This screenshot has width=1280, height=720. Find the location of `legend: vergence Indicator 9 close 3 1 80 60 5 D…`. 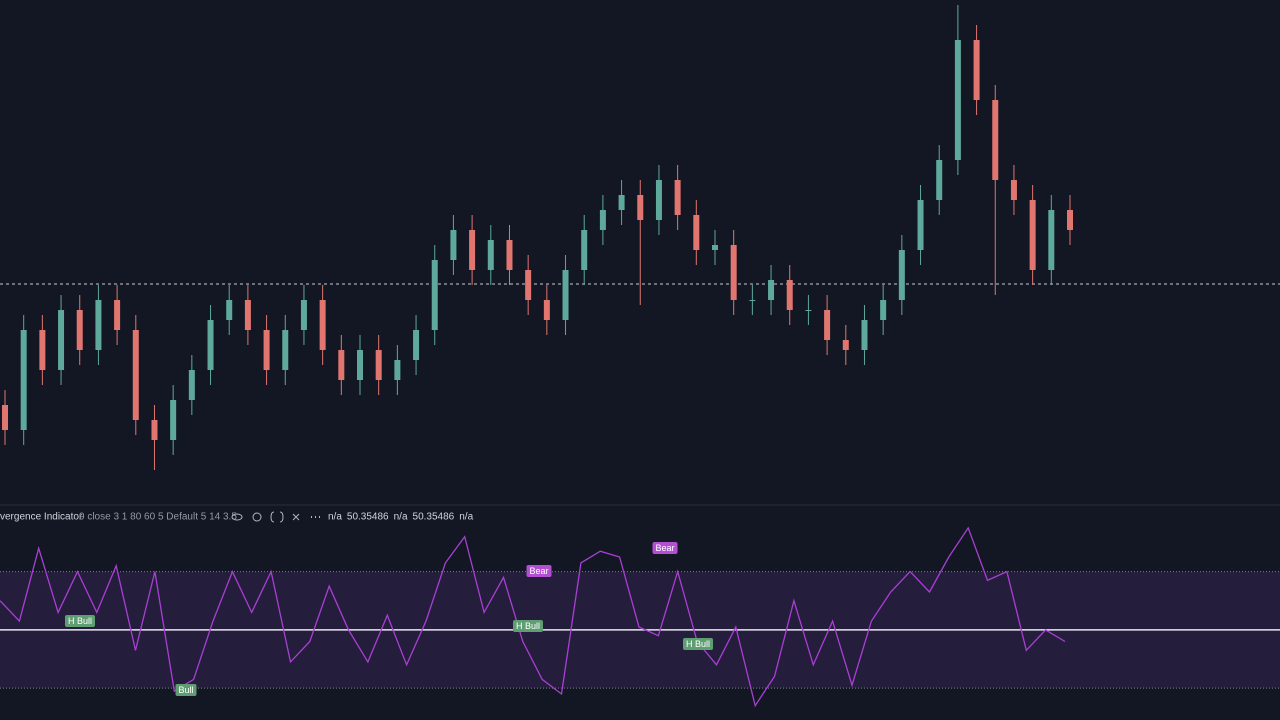

legend: vergence Indicator 9 close 3 1 80 60 5 D… is located at coordinates (160, 517).